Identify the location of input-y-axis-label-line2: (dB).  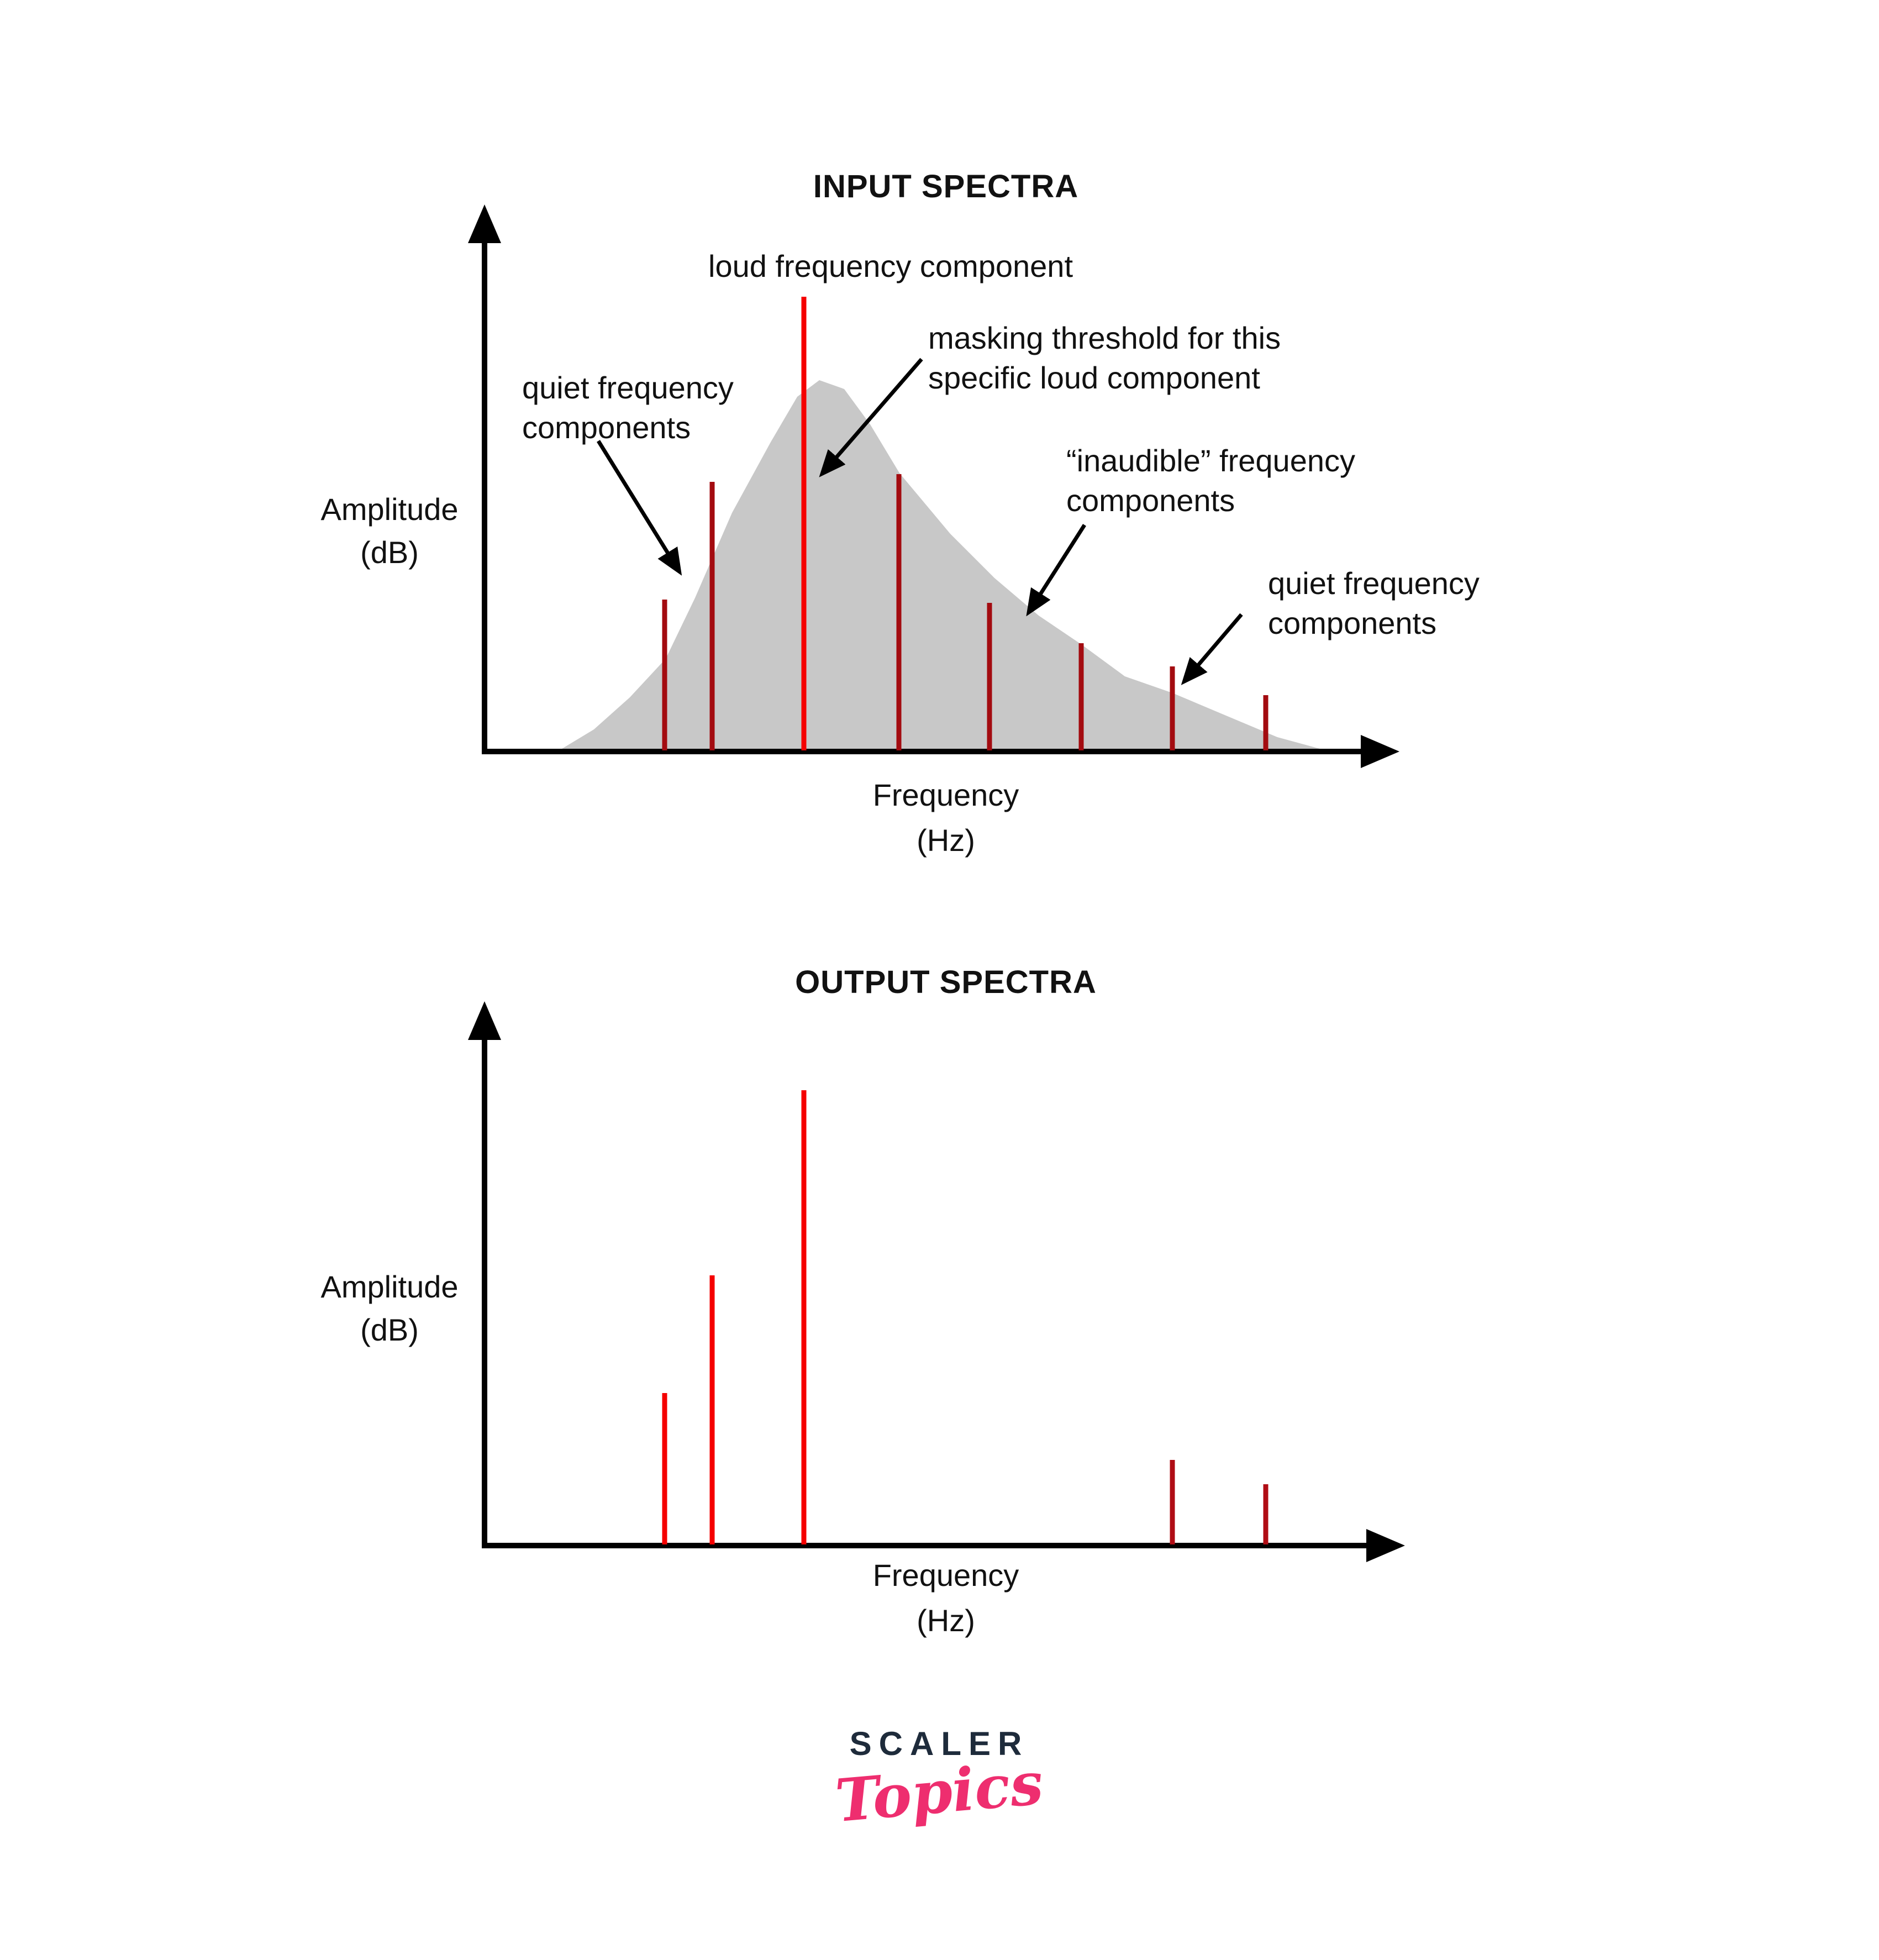
(389, 552).